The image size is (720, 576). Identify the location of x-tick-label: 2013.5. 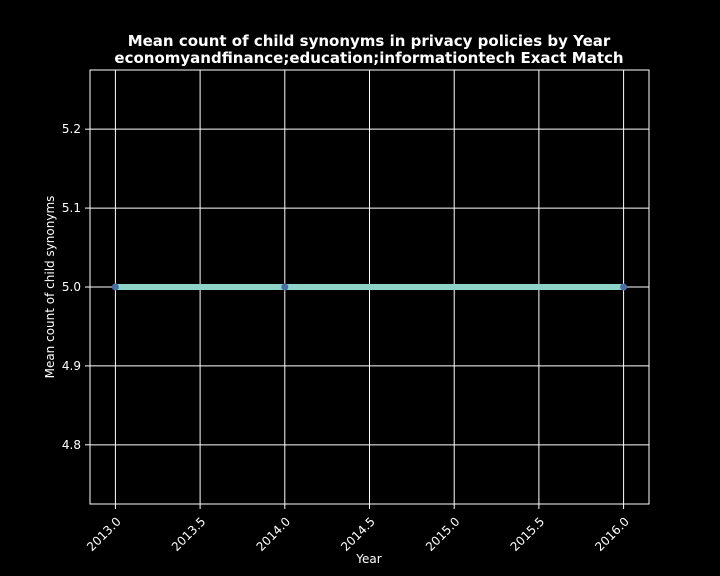
(189, 534).